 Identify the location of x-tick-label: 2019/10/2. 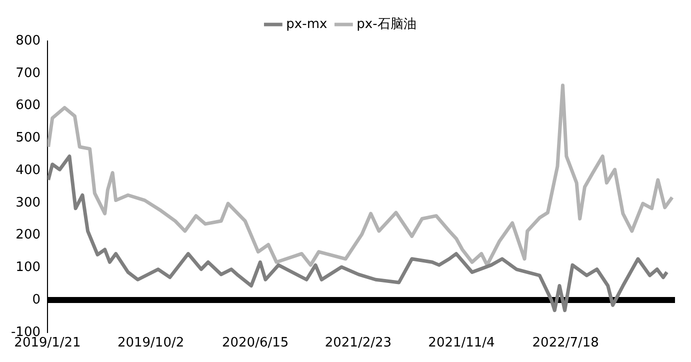
(150, 343).